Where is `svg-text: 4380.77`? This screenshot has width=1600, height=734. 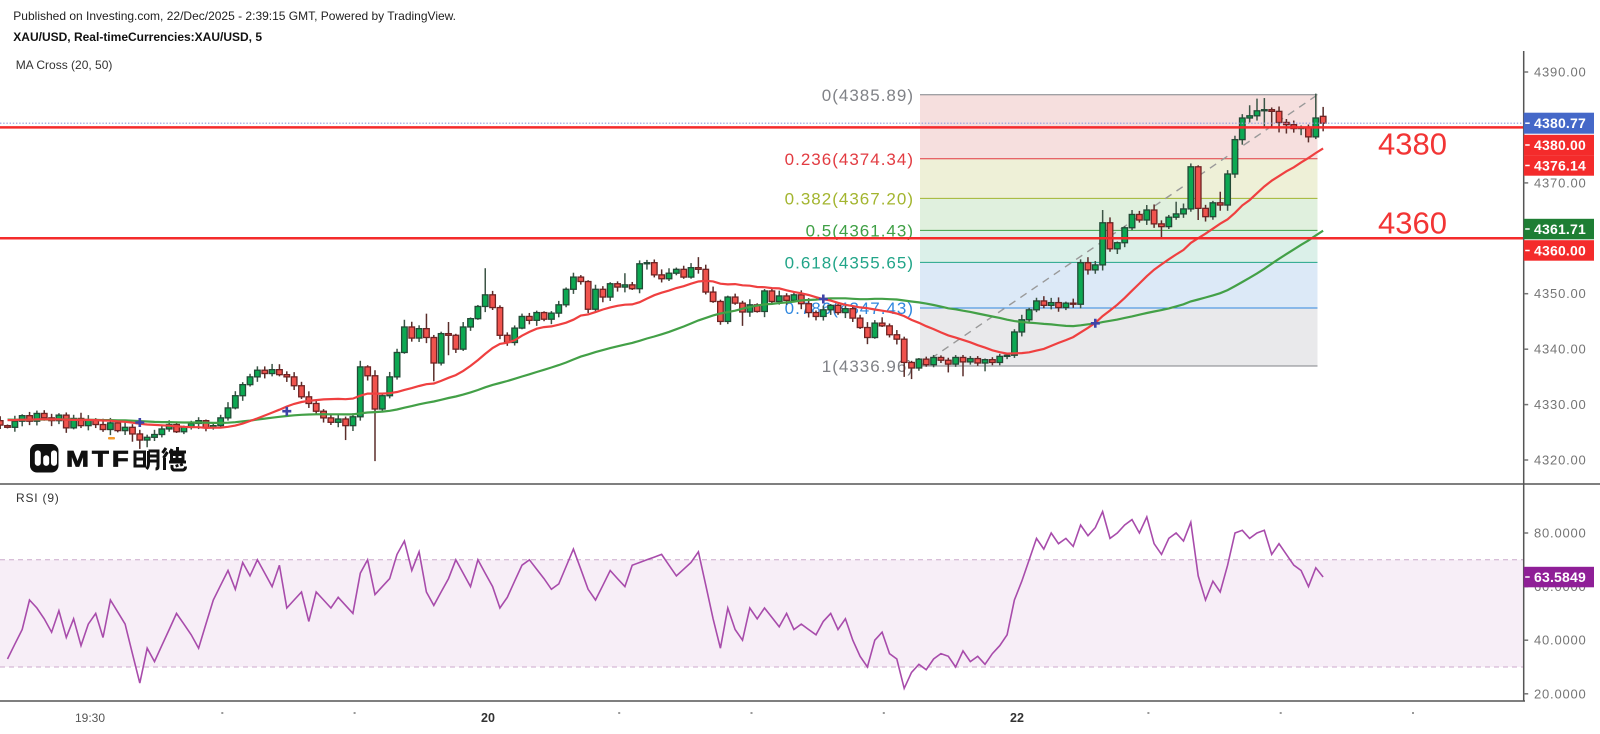 svg-text: 4380.77 is located at coordinates (1560, 123).